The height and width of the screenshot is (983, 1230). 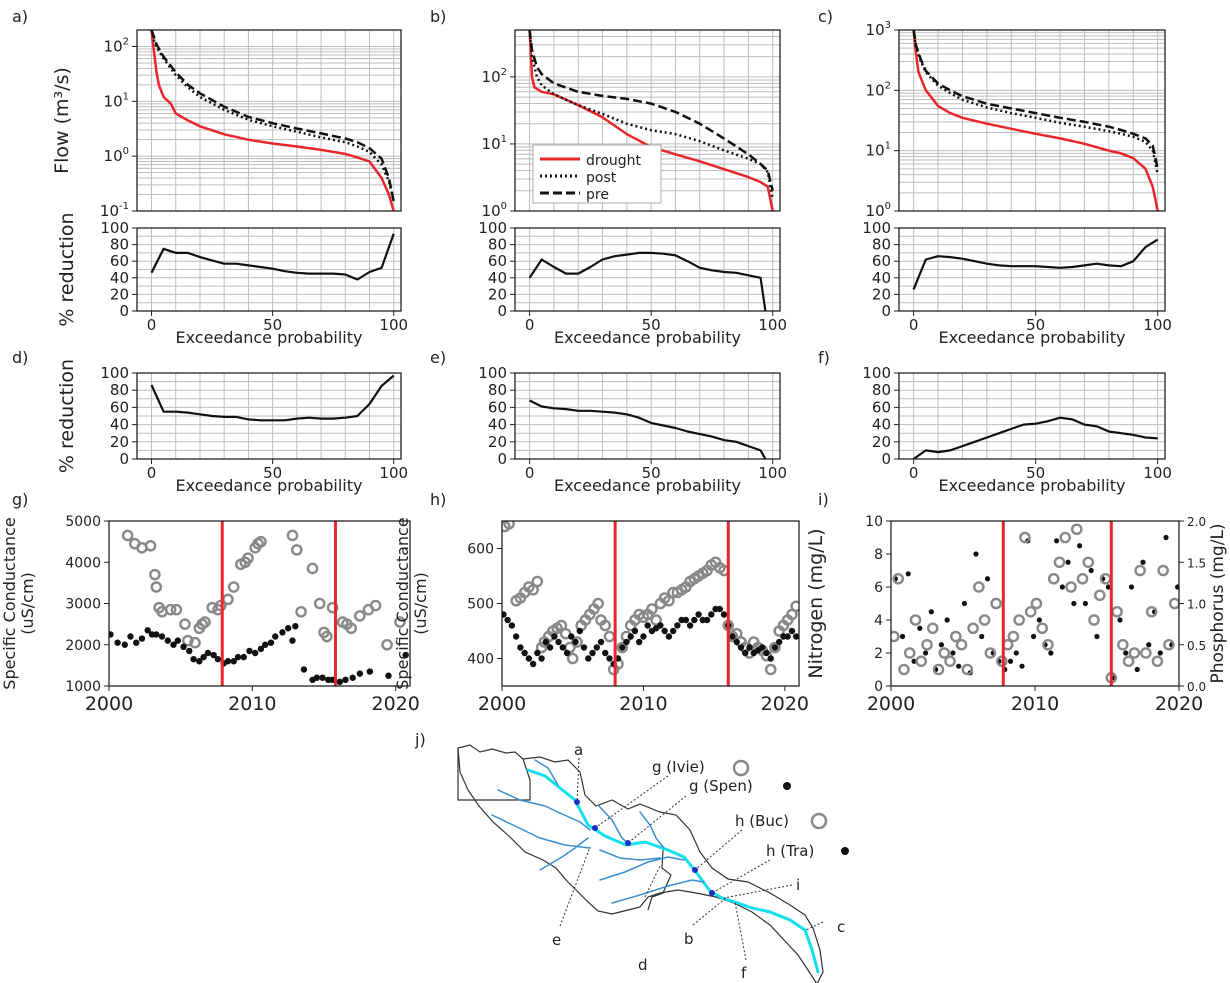 I want to click on map-leader-lines, so click(x=691, y=859).